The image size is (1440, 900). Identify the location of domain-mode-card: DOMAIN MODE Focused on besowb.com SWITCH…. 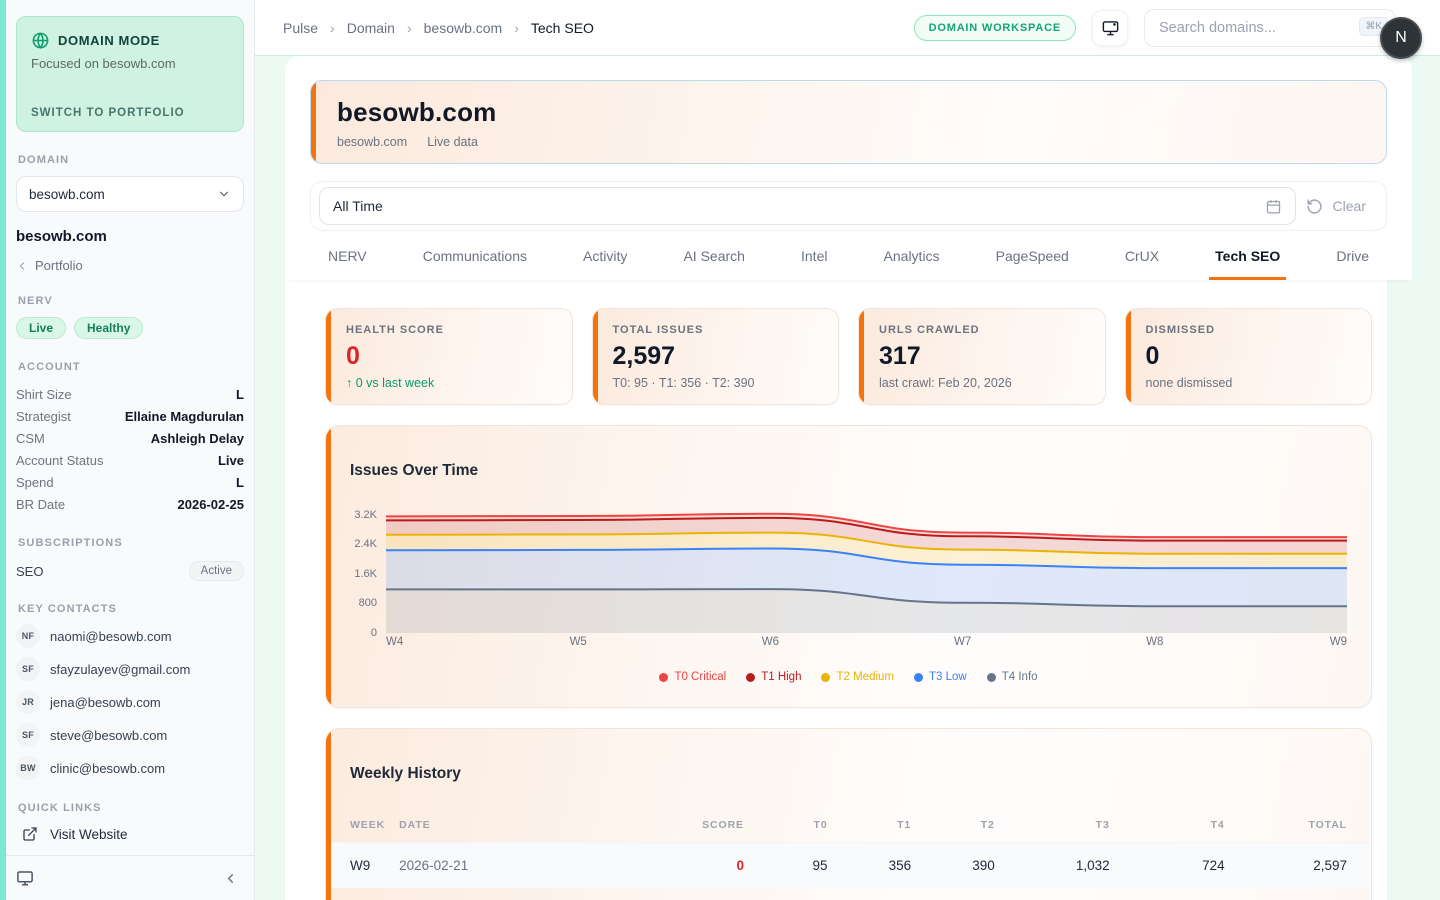
(130, 74).